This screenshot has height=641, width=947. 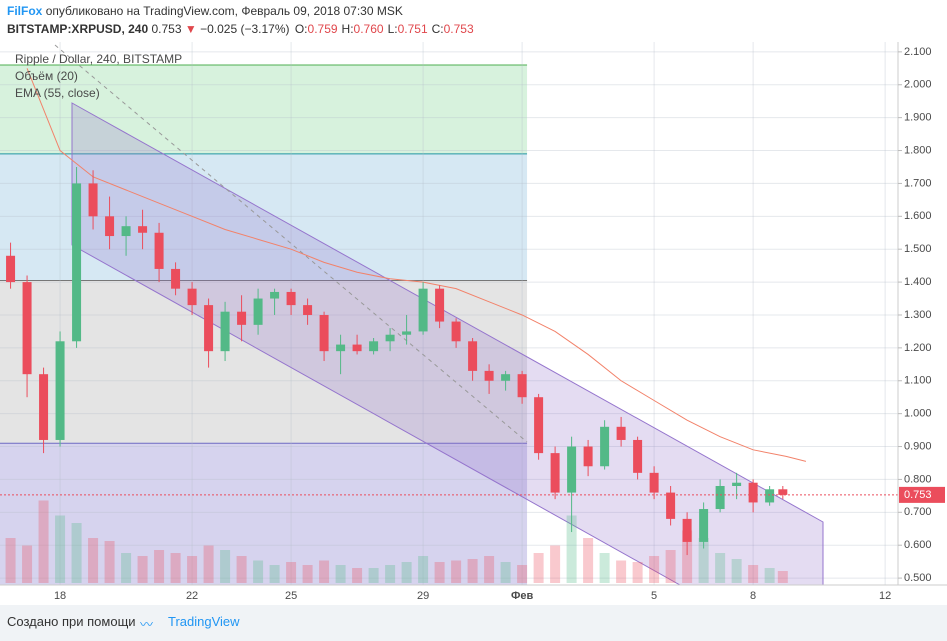 What do you see at coordinates (98, 59) in the screenshot?
I see `legend-title: Ripple / Dollar, 240, BITSTAMP` at bounding box center [98, 59].